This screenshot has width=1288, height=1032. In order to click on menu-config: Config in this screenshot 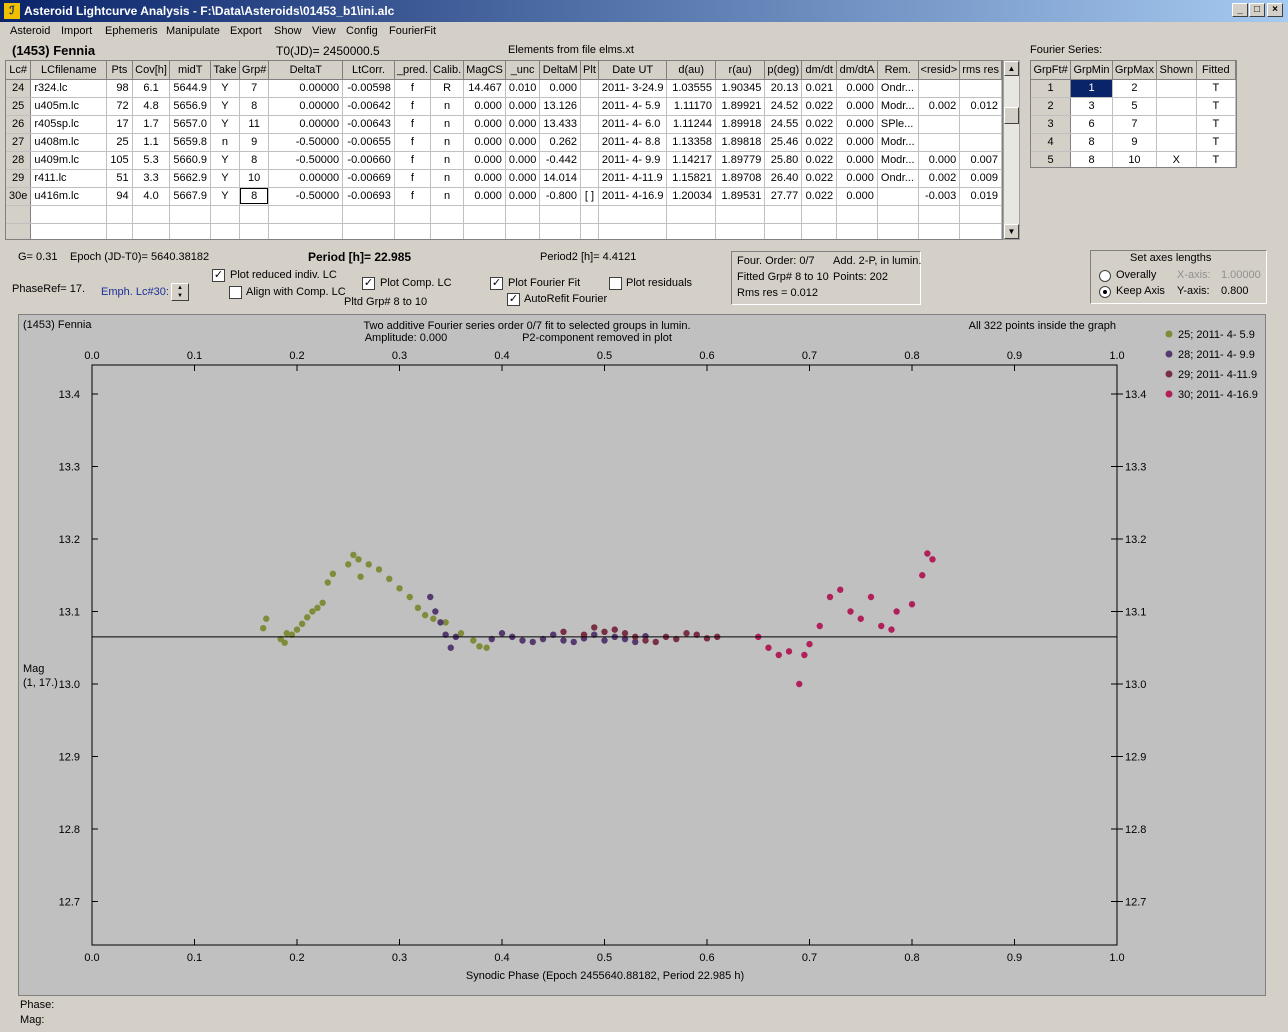, I will do `click(362, 31)`.